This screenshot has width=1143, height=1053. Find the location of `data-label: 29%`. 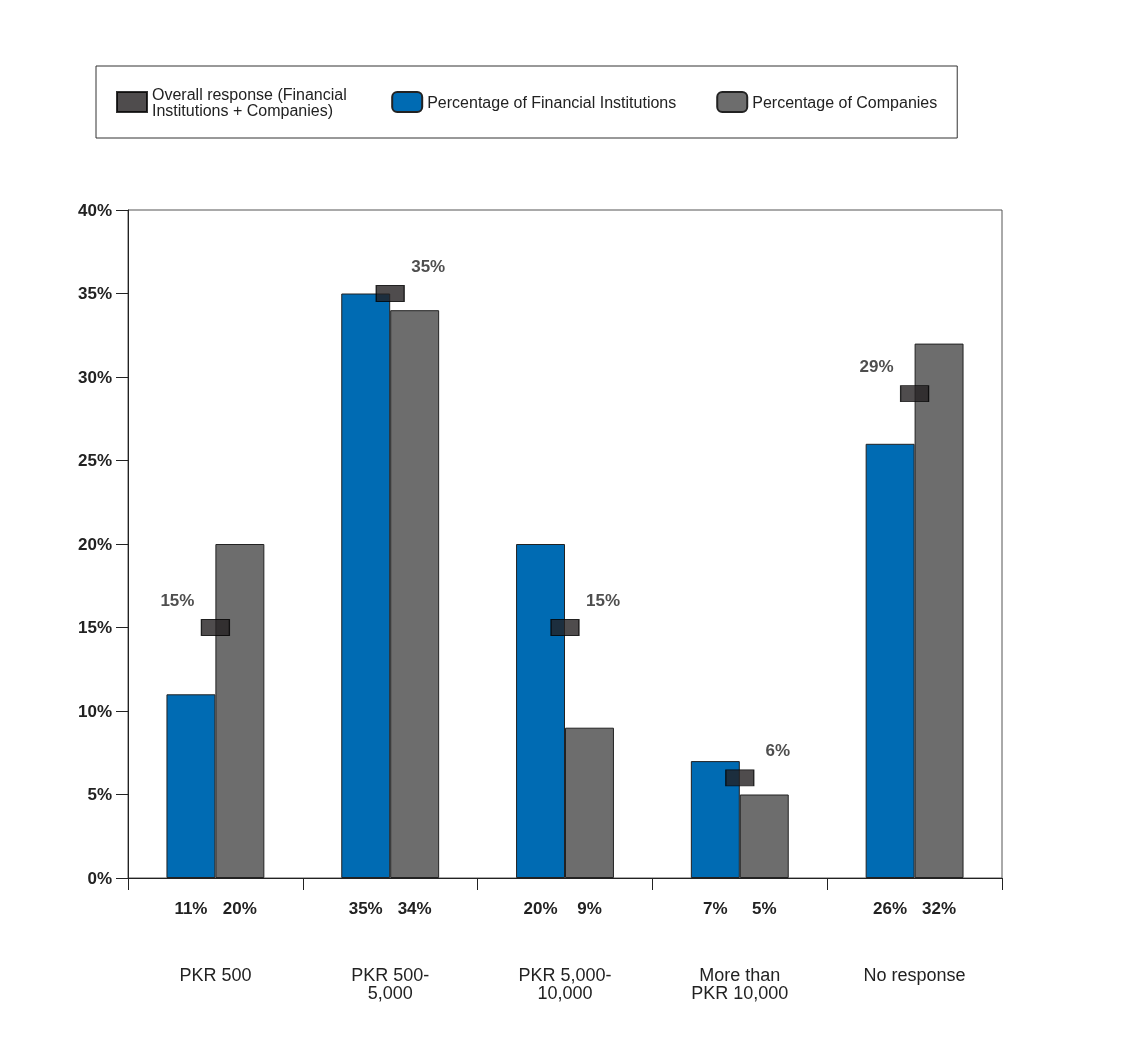

data-label: 29% is located at coordinates (876, 367).